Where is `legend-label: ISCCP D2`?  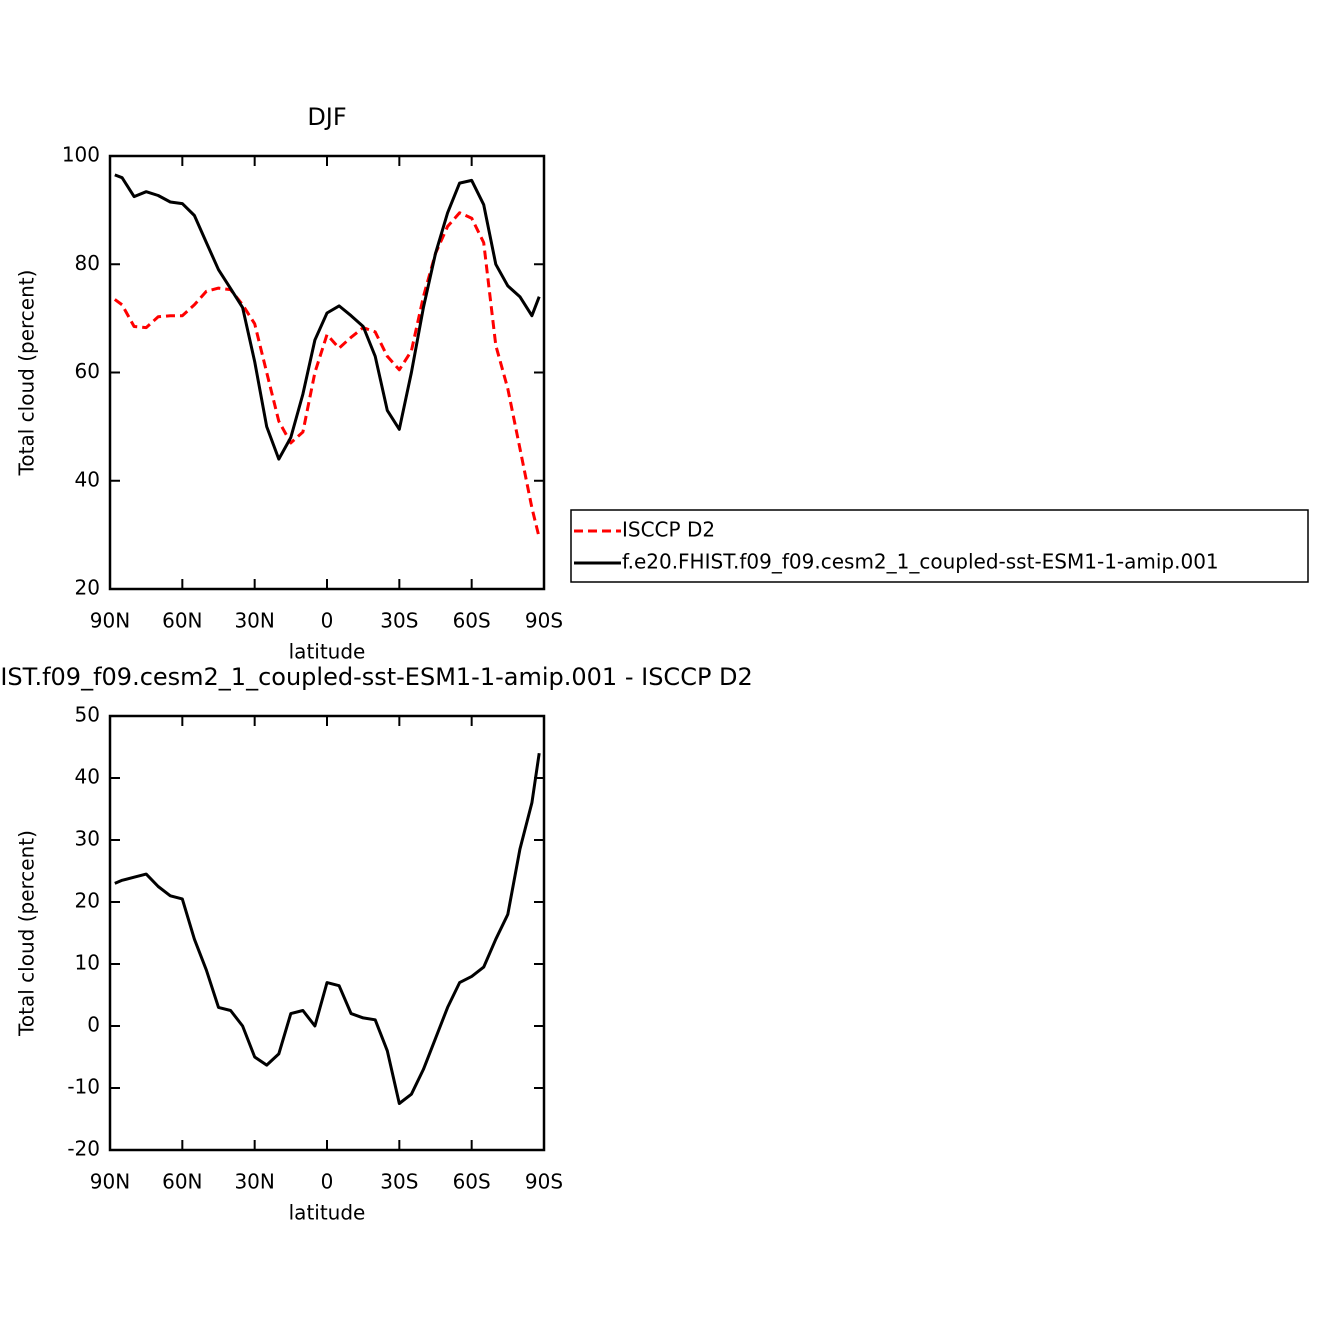 legend-label: ISCCP D2 is located at coordinates (668, 530).